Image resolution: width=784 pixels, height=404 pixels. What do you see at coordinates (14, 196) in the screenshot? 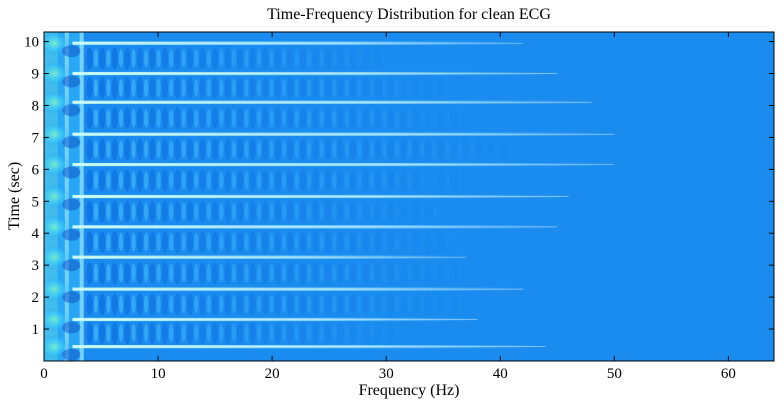
I see `y-axis-title: Time (sec)` at bounding box center [14, 196].